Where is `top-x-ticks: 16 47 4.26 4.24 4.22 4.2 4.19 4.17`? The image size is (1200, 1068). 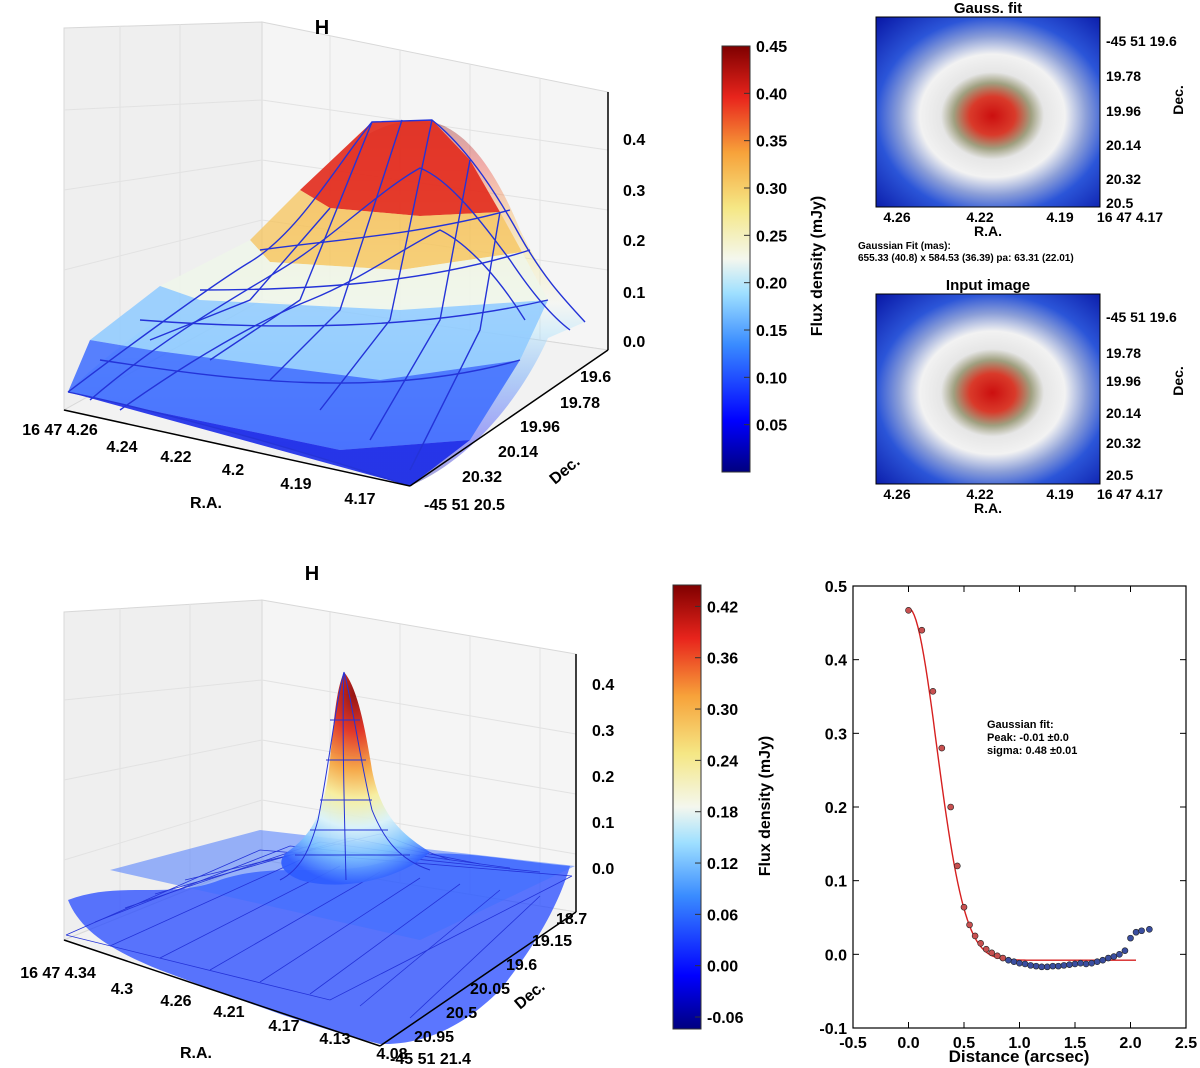 top-x-ticks: 16 47 4.26 4.24 4.22 4.2 4.19 4.17 is located at coordinates (198, 465).